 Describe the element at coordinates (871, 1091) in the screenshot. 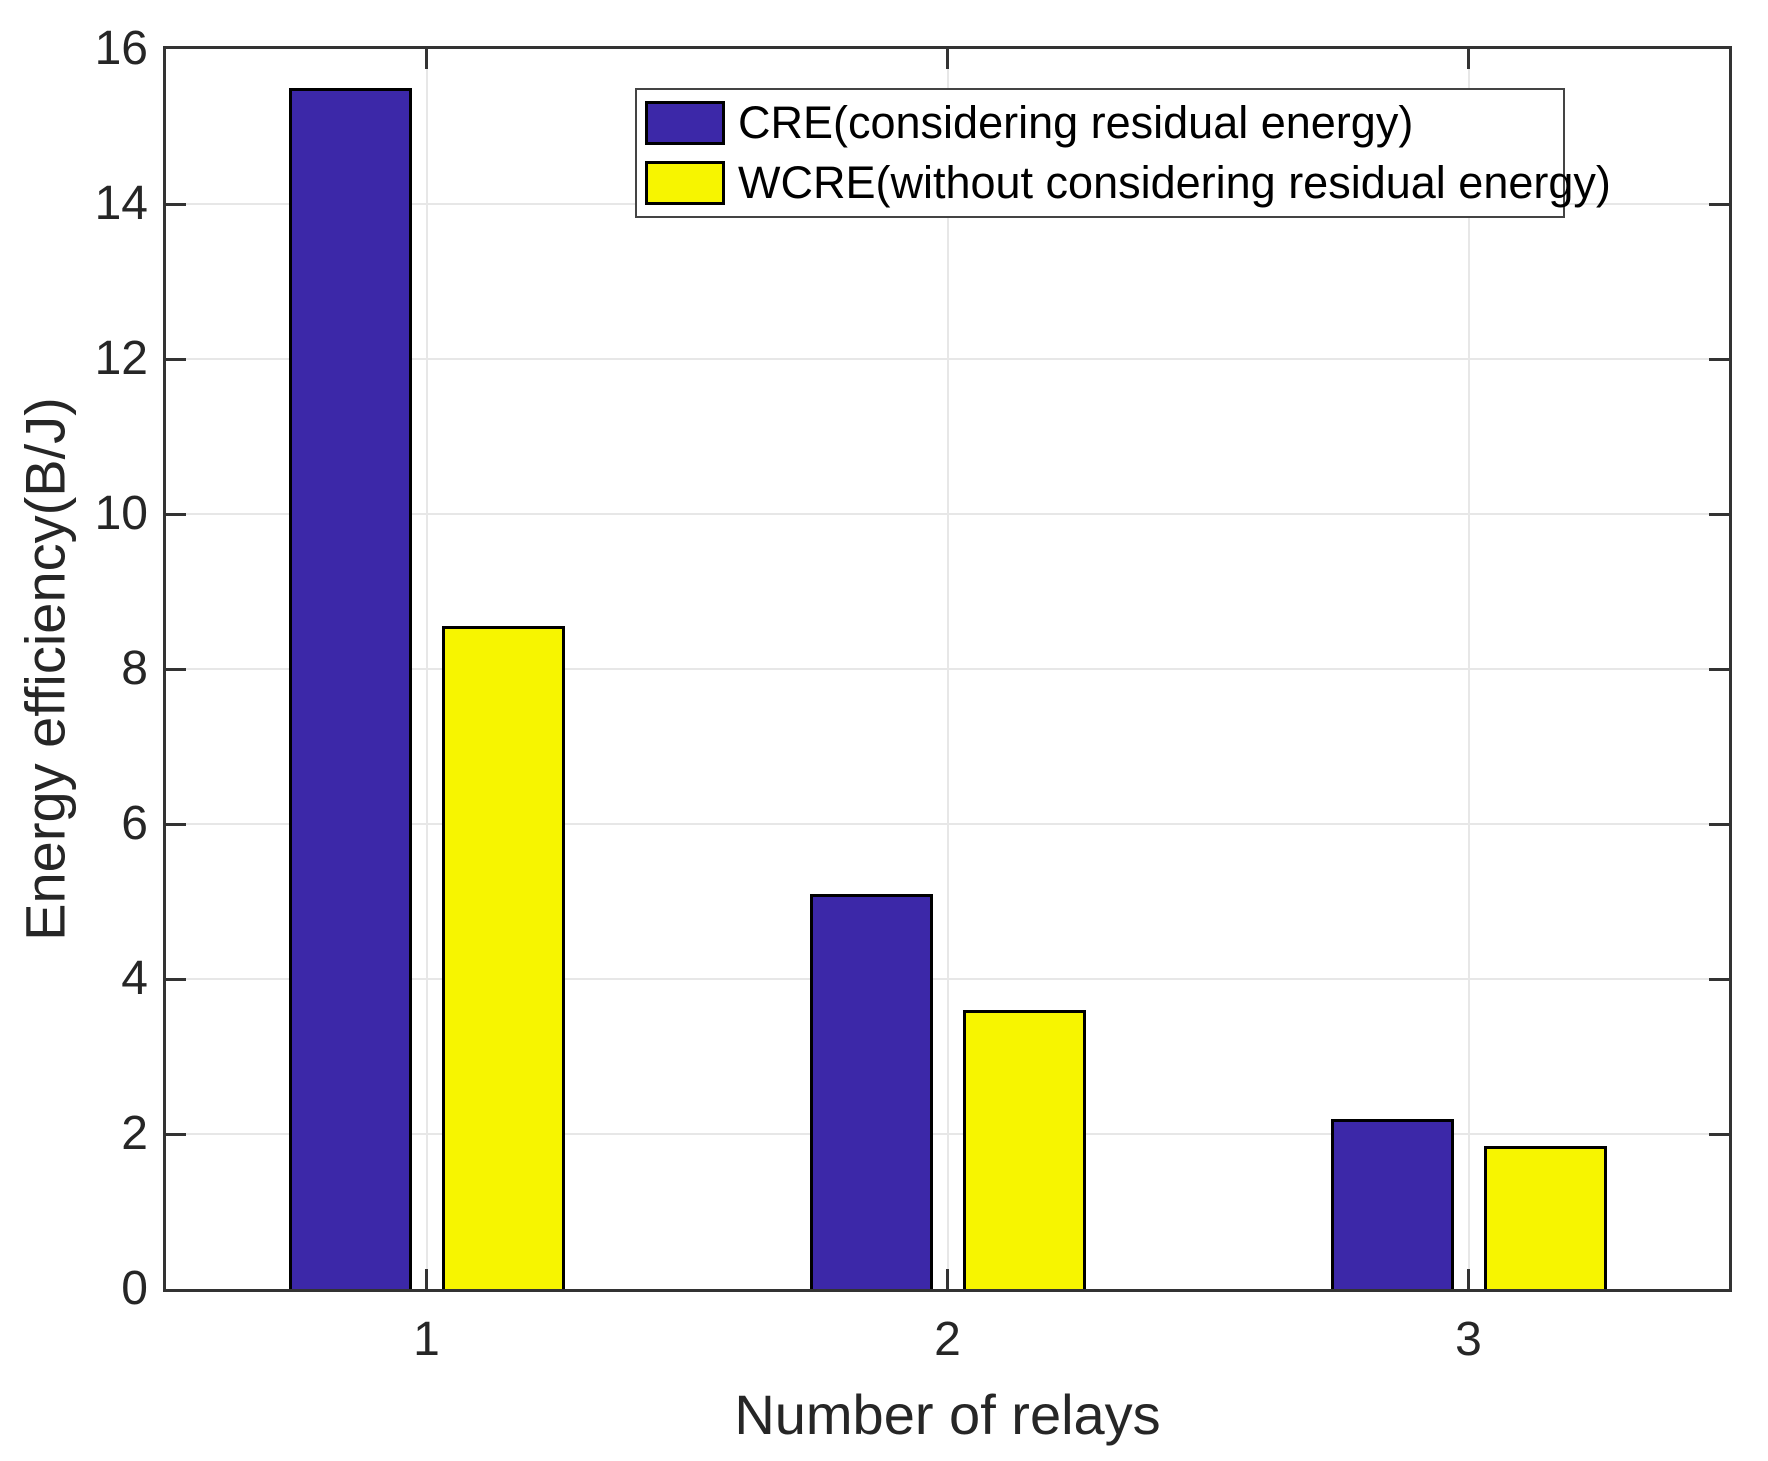

I see `bar-cre-cat2` at that location.